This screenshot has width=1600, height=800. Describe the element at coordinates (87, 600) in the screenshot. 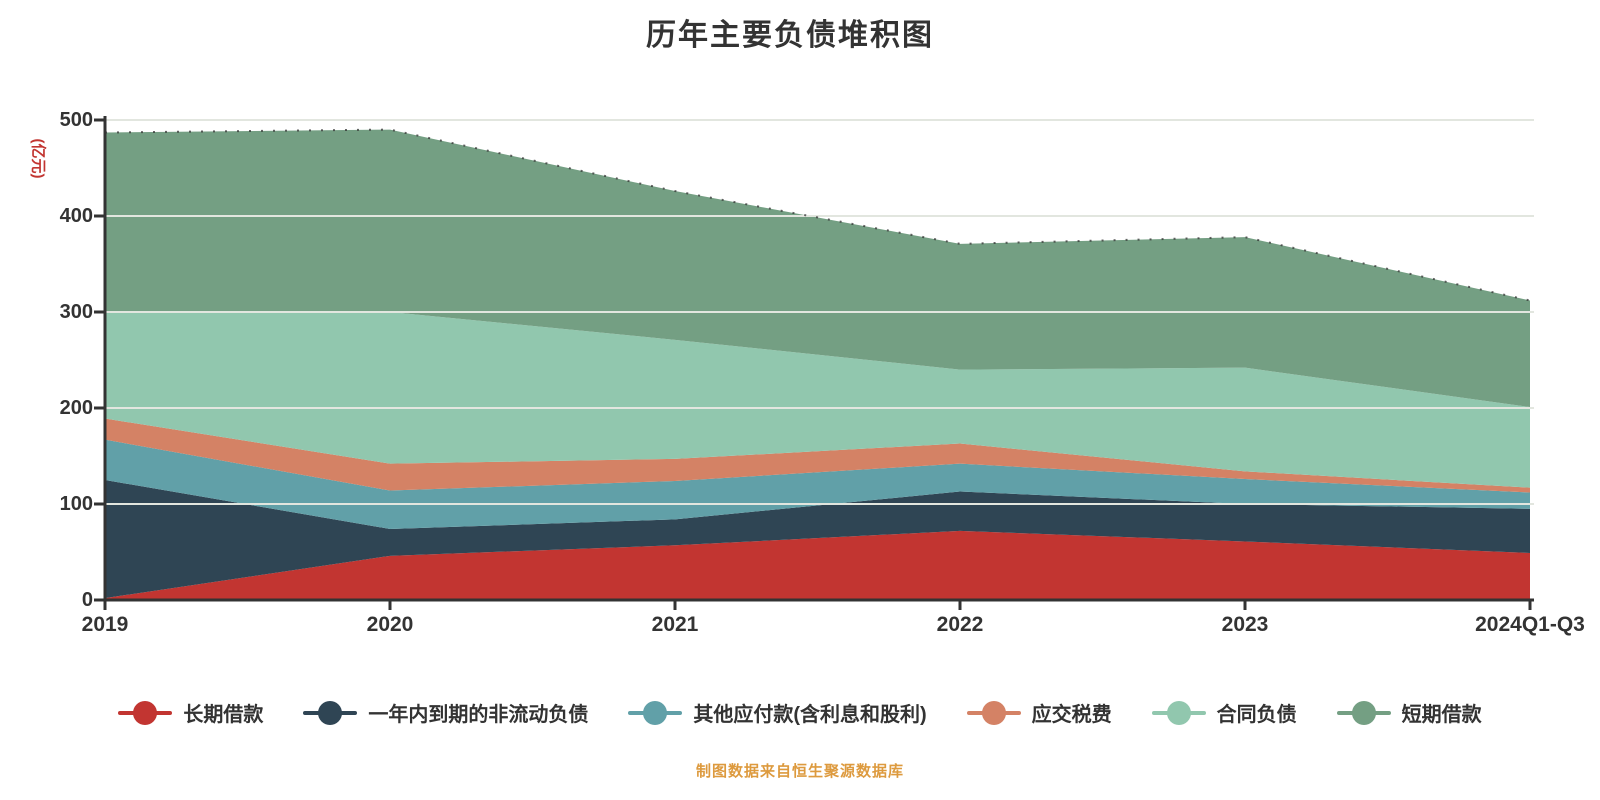

I see `y-tick-label-0: 0` at that location.